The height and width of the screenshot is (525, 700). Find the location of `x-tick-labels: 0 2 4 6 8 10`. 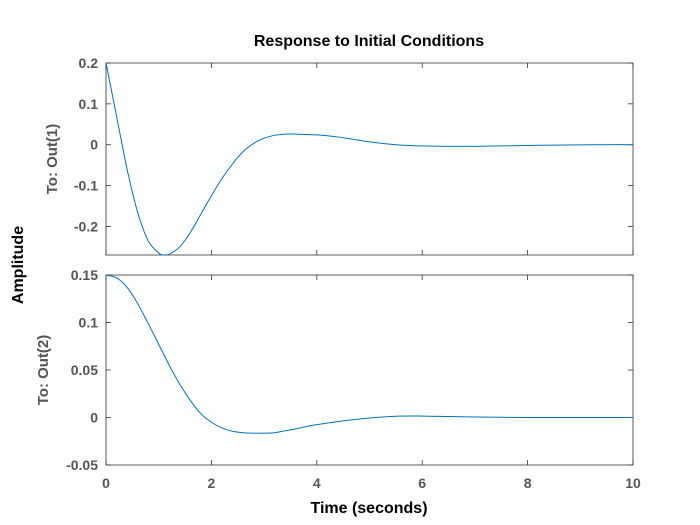

x-tick-labels: 0 2 4 6 8 10 is located at coordinates (371, 483).